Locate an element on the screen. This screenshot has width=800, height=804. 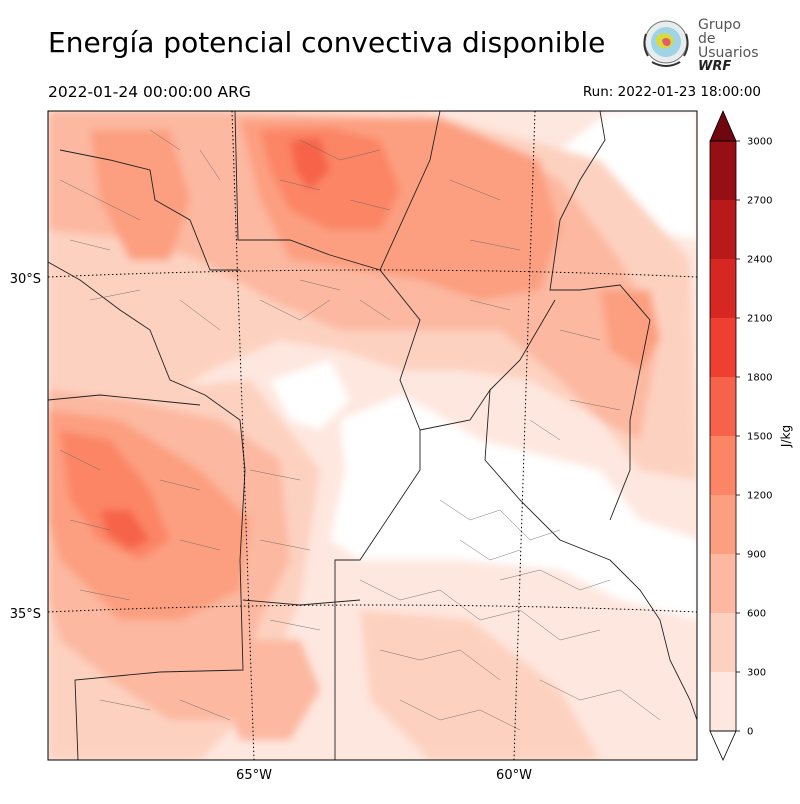
cape-area-600-south is located at coordinates (260, 690).